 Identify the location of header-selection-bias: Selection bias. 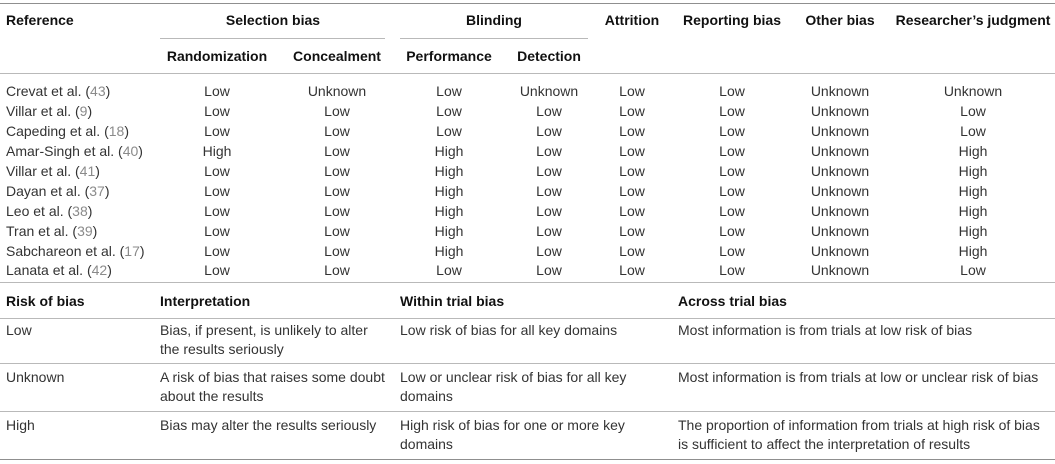
(273, 20).